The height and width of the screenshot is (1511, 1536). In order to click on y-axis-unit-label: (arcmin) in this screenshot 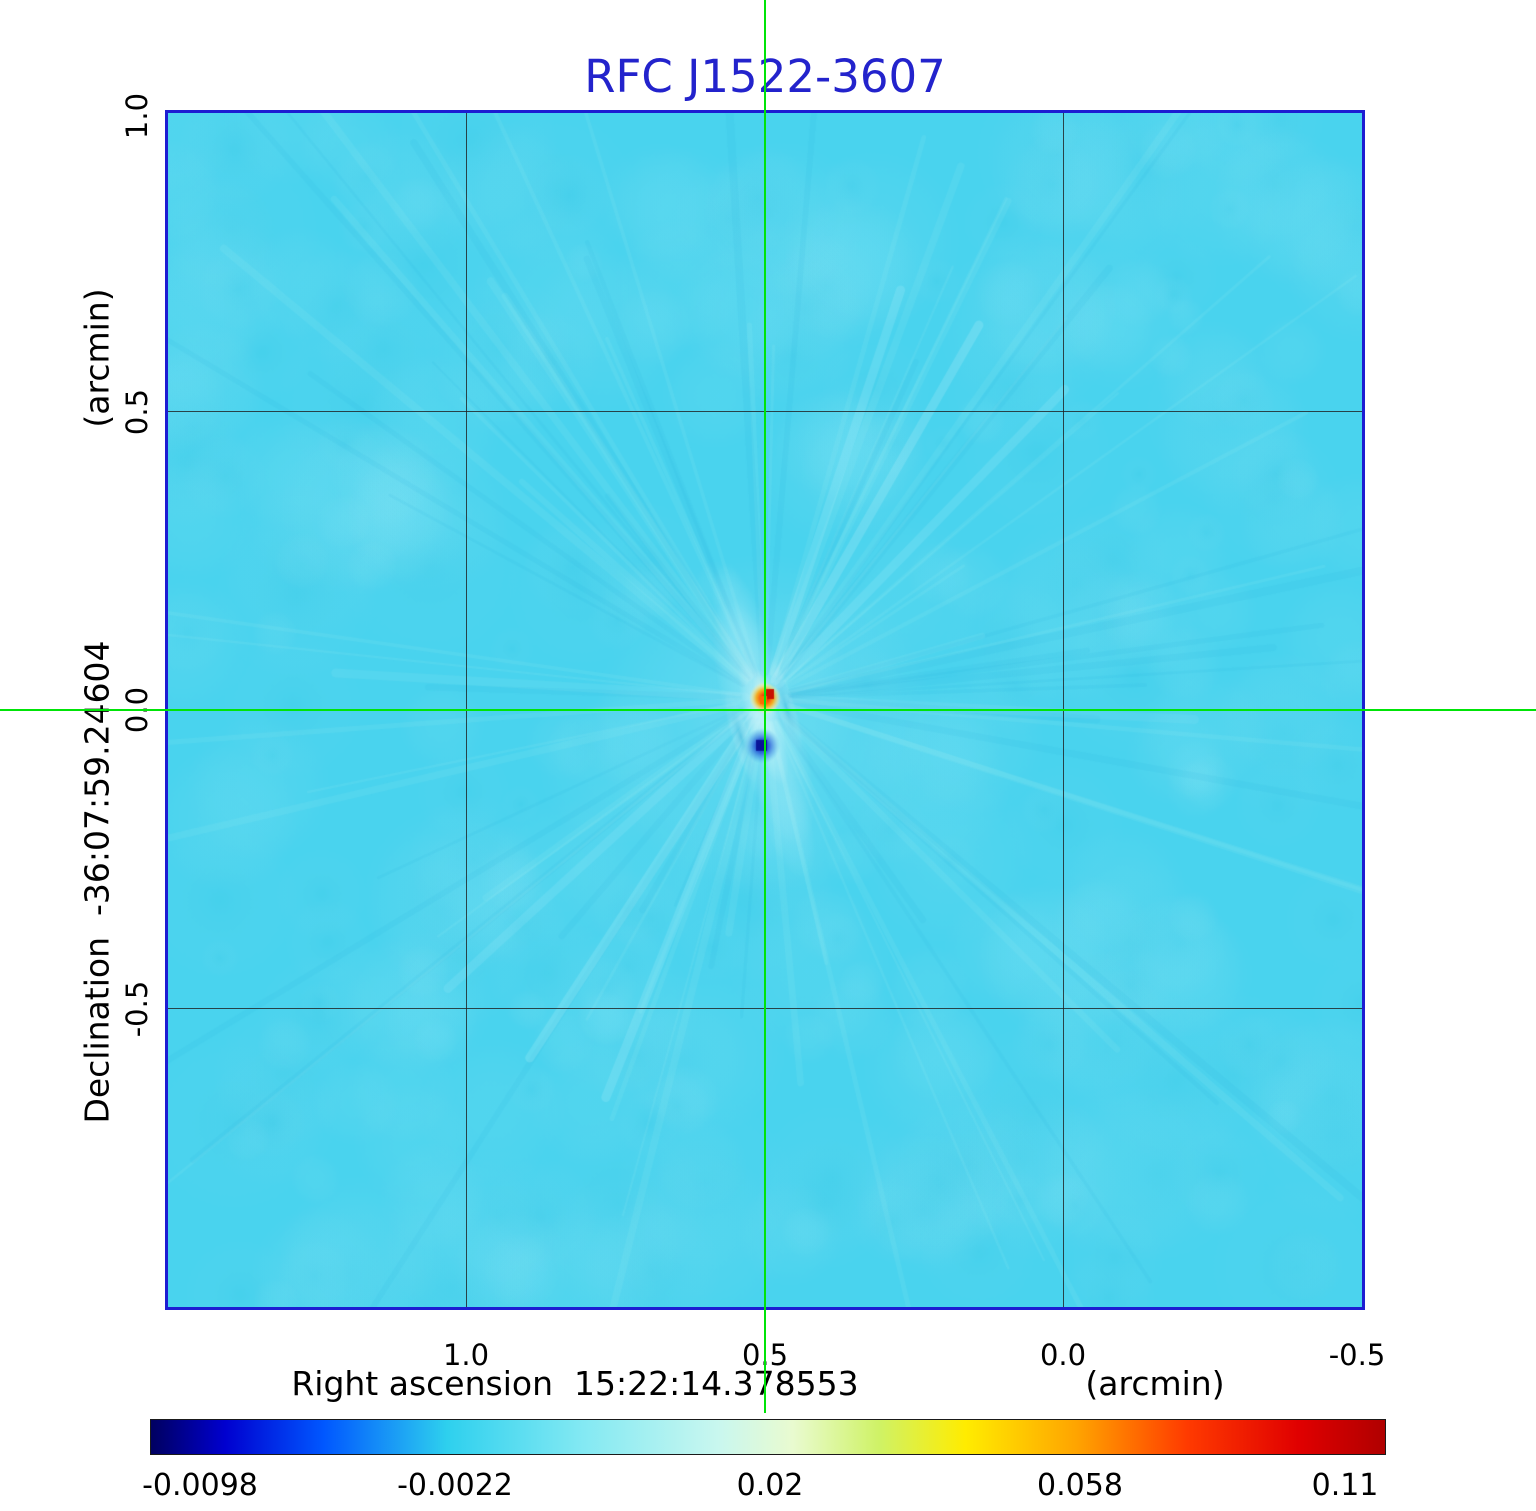, I will do `click(97, 358)`.